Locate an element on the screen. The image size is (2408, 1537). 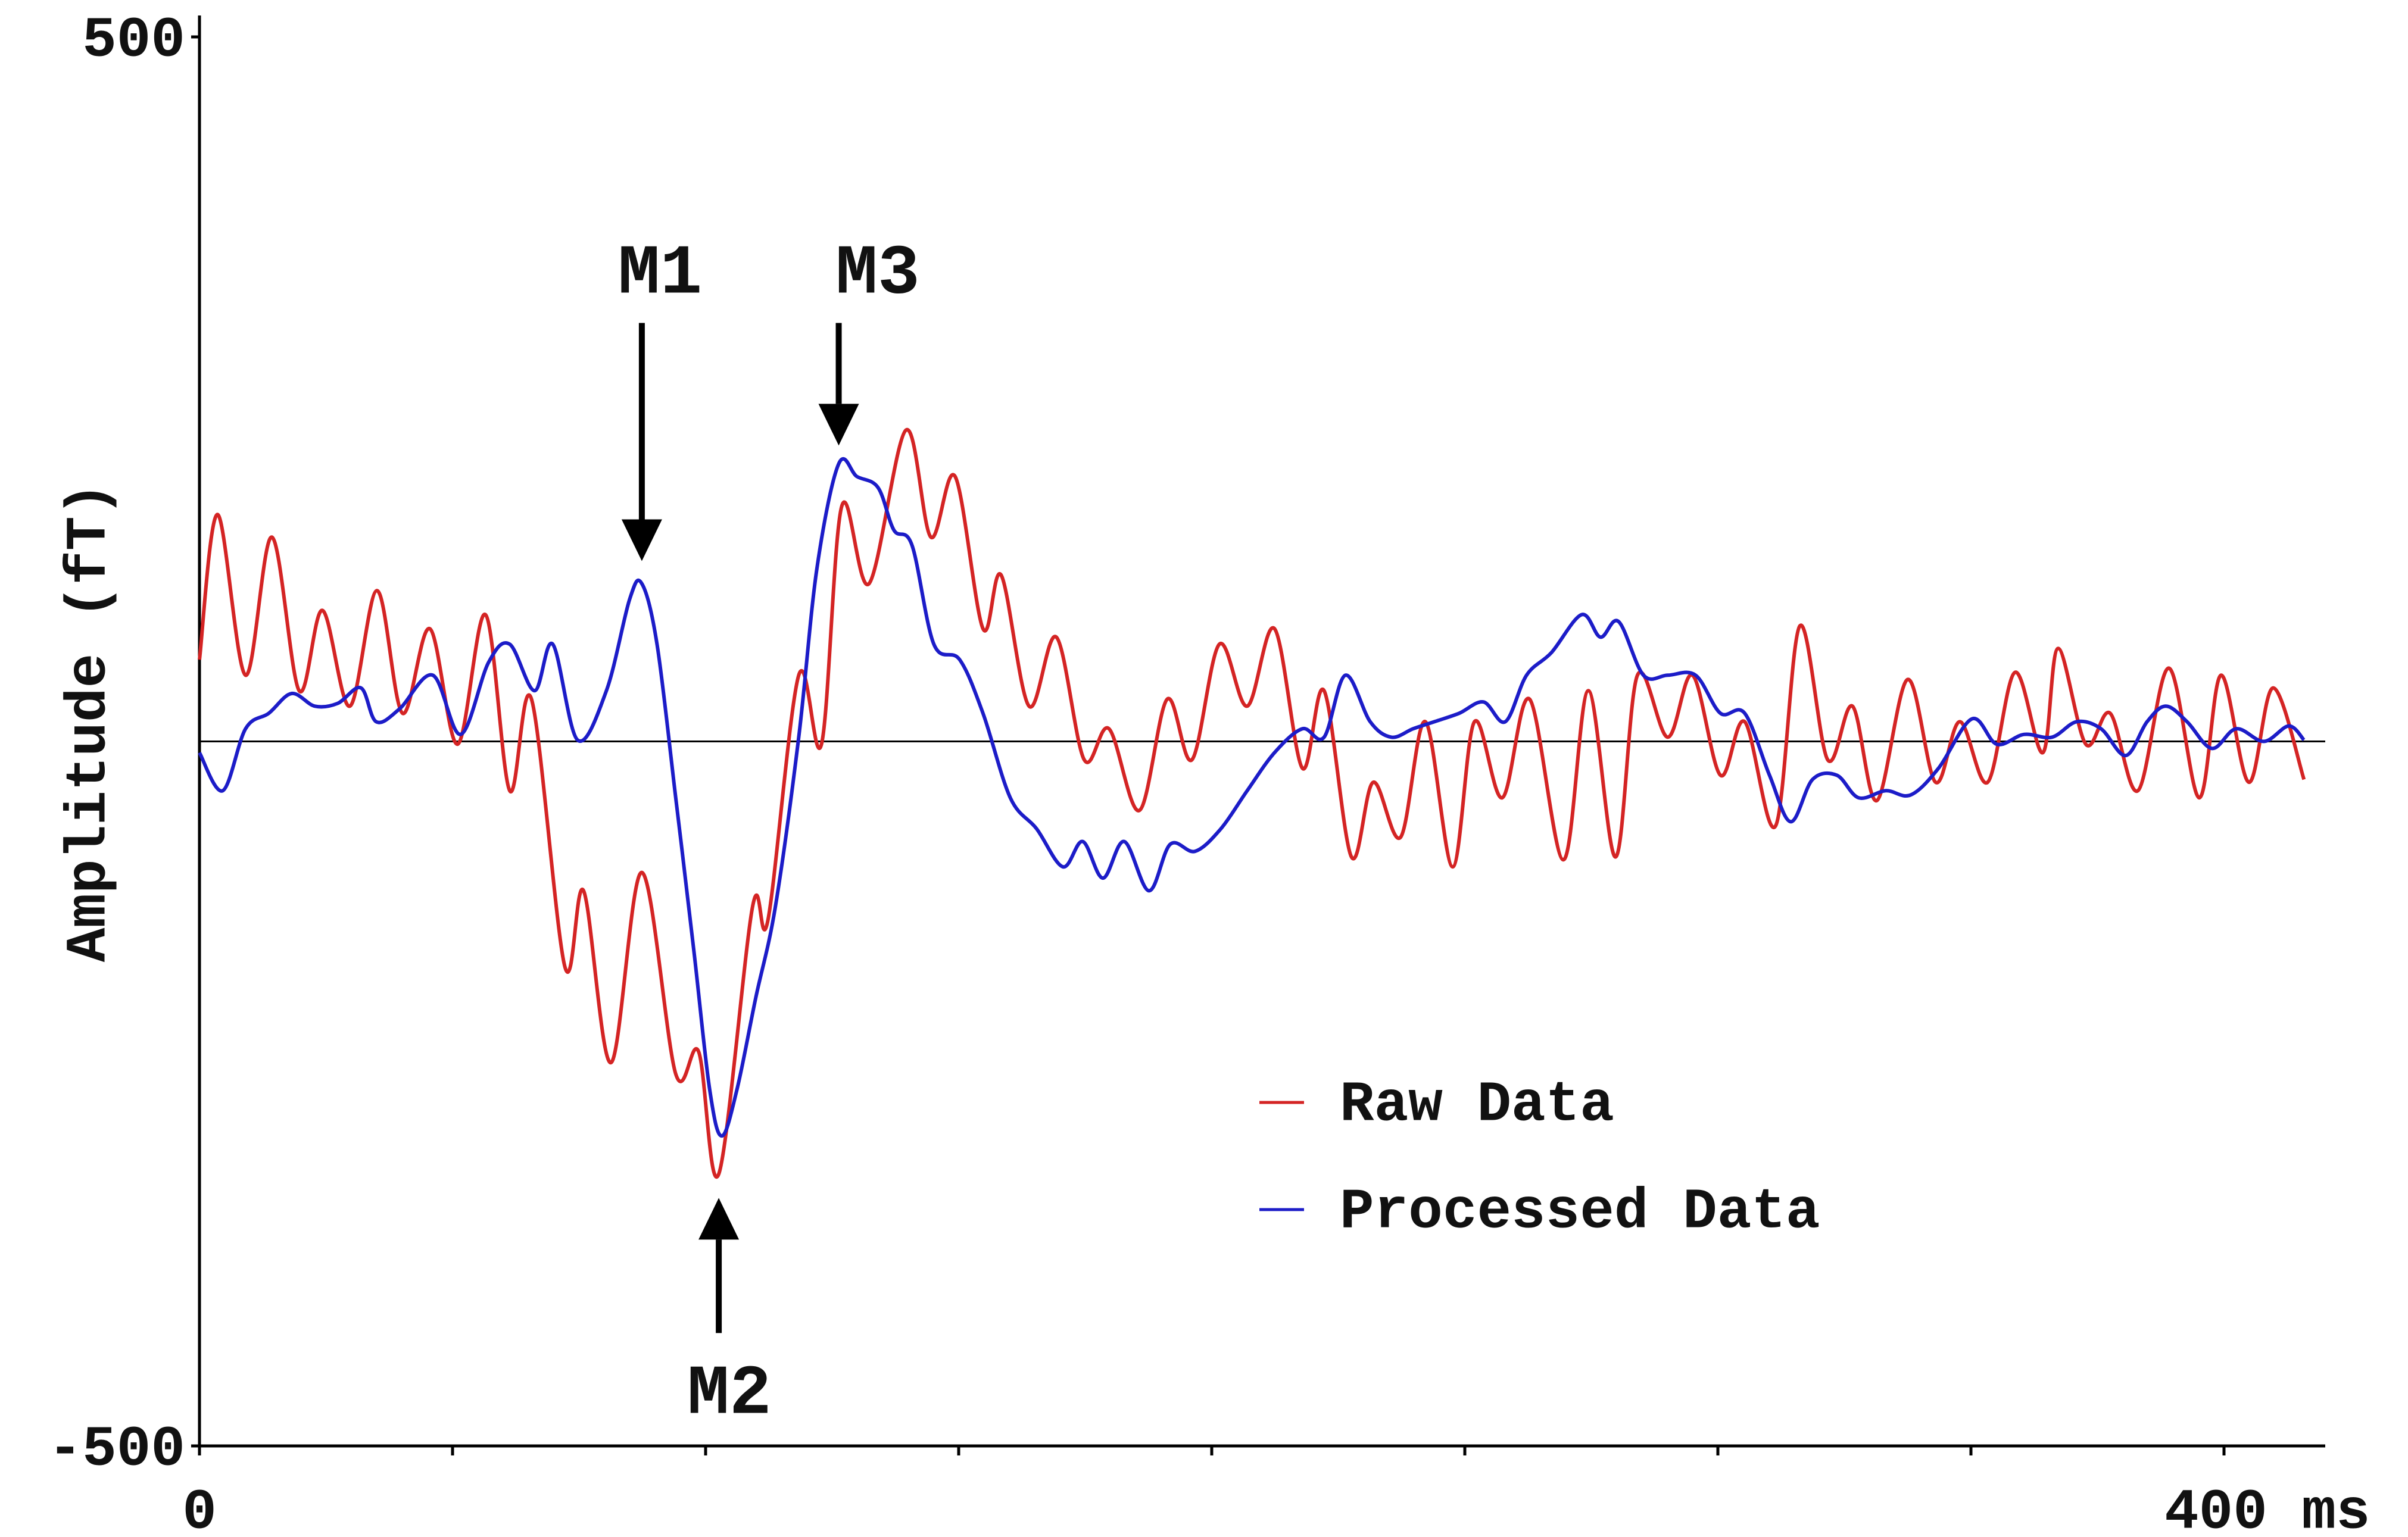
x-tick-label: 400 ms is located at coordinates (2267, 1508).